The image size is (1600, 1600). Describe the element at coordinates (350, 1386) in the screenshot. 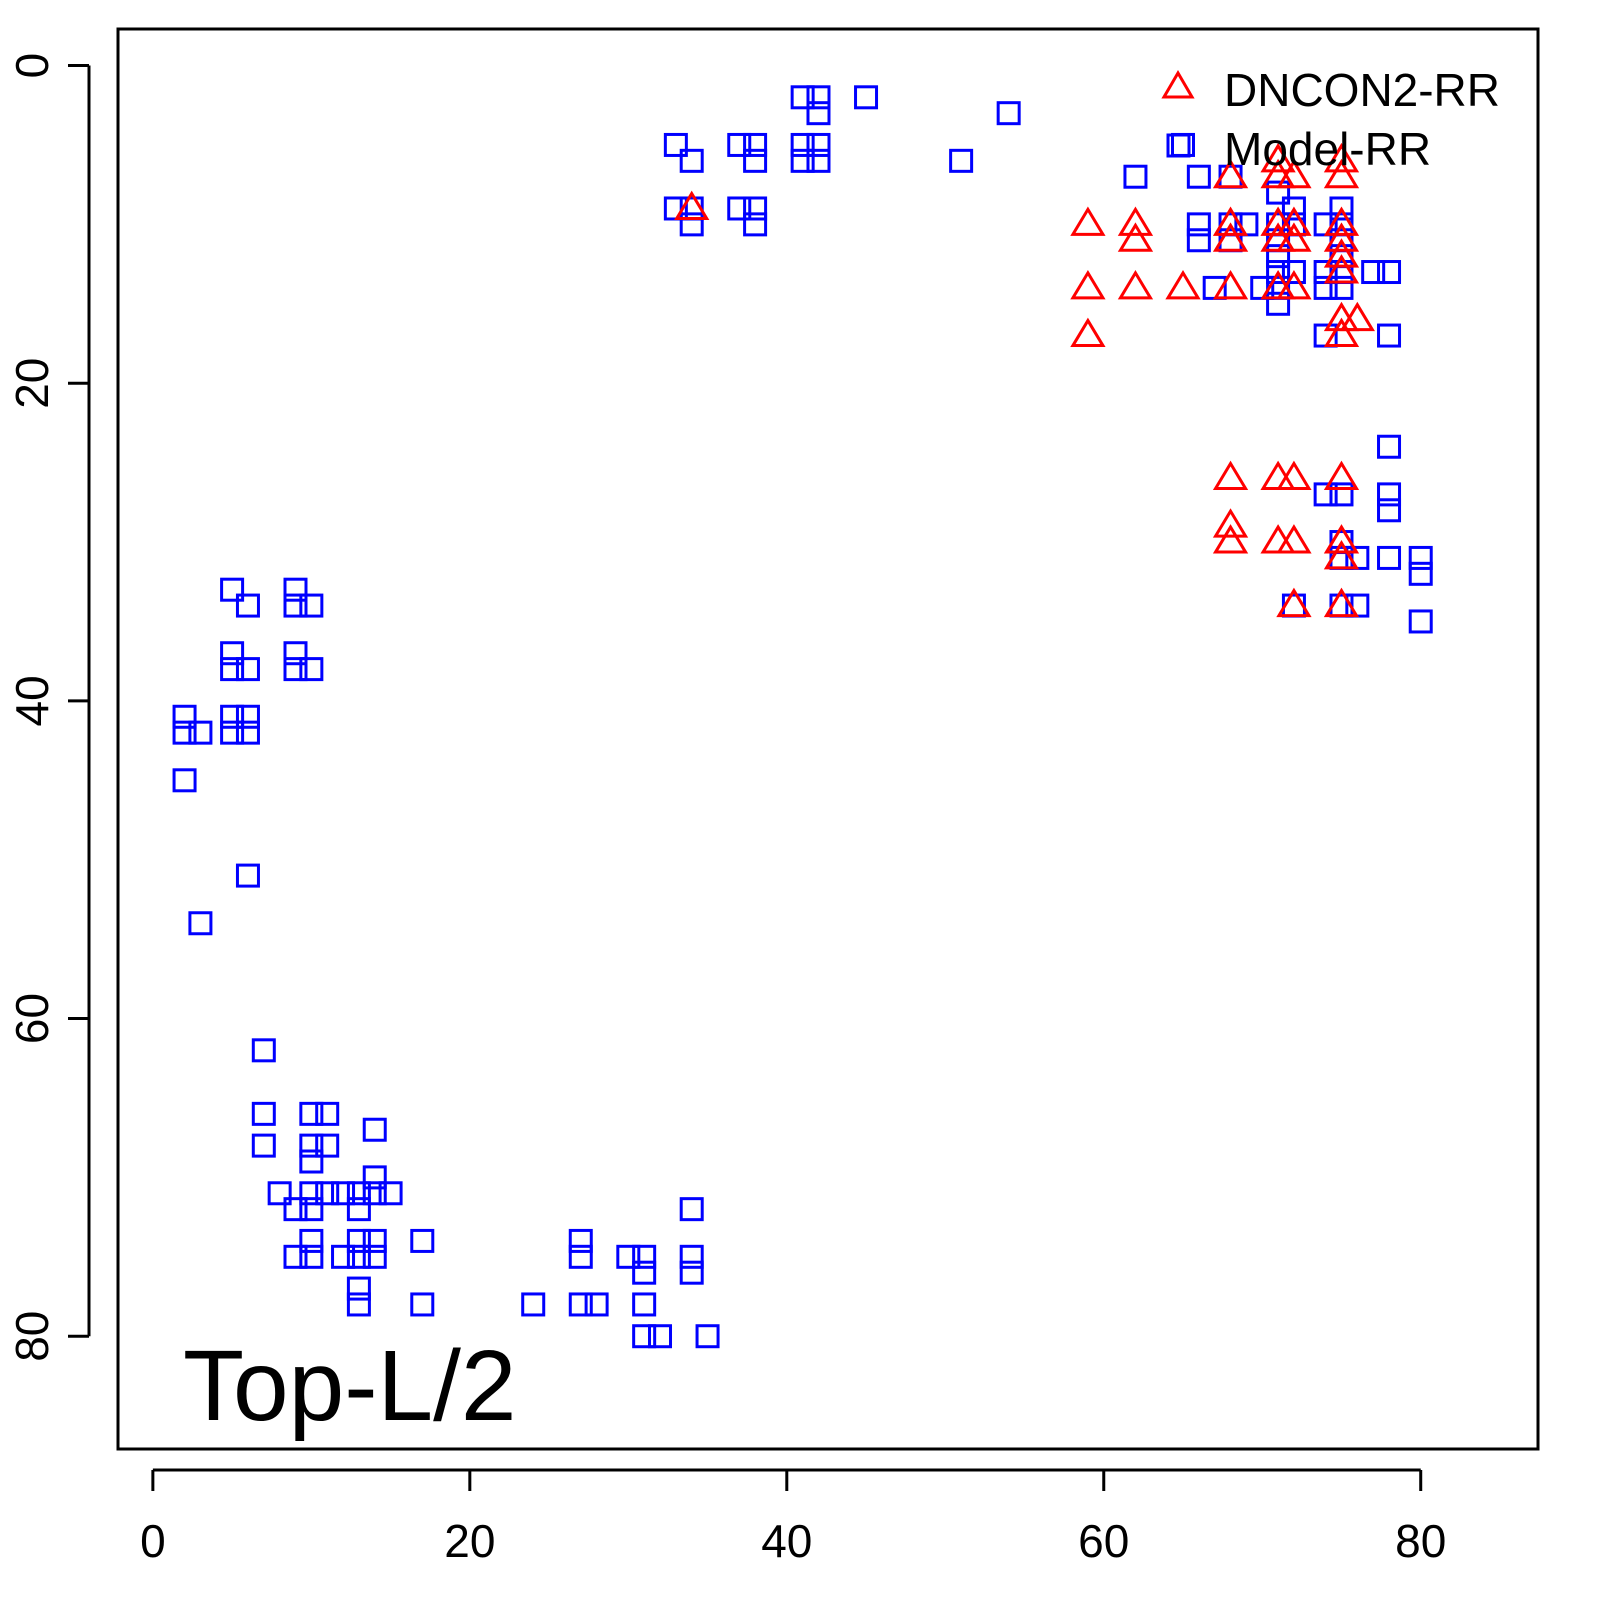

I see `panel-annotation: Top-L/2` at that location.